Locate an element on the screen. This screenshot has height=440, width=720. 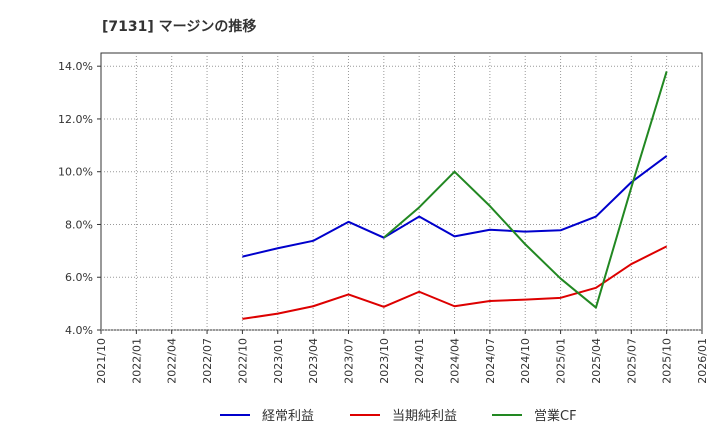
x-tick-label: 2023/07 is located at coordinates (348, 361).